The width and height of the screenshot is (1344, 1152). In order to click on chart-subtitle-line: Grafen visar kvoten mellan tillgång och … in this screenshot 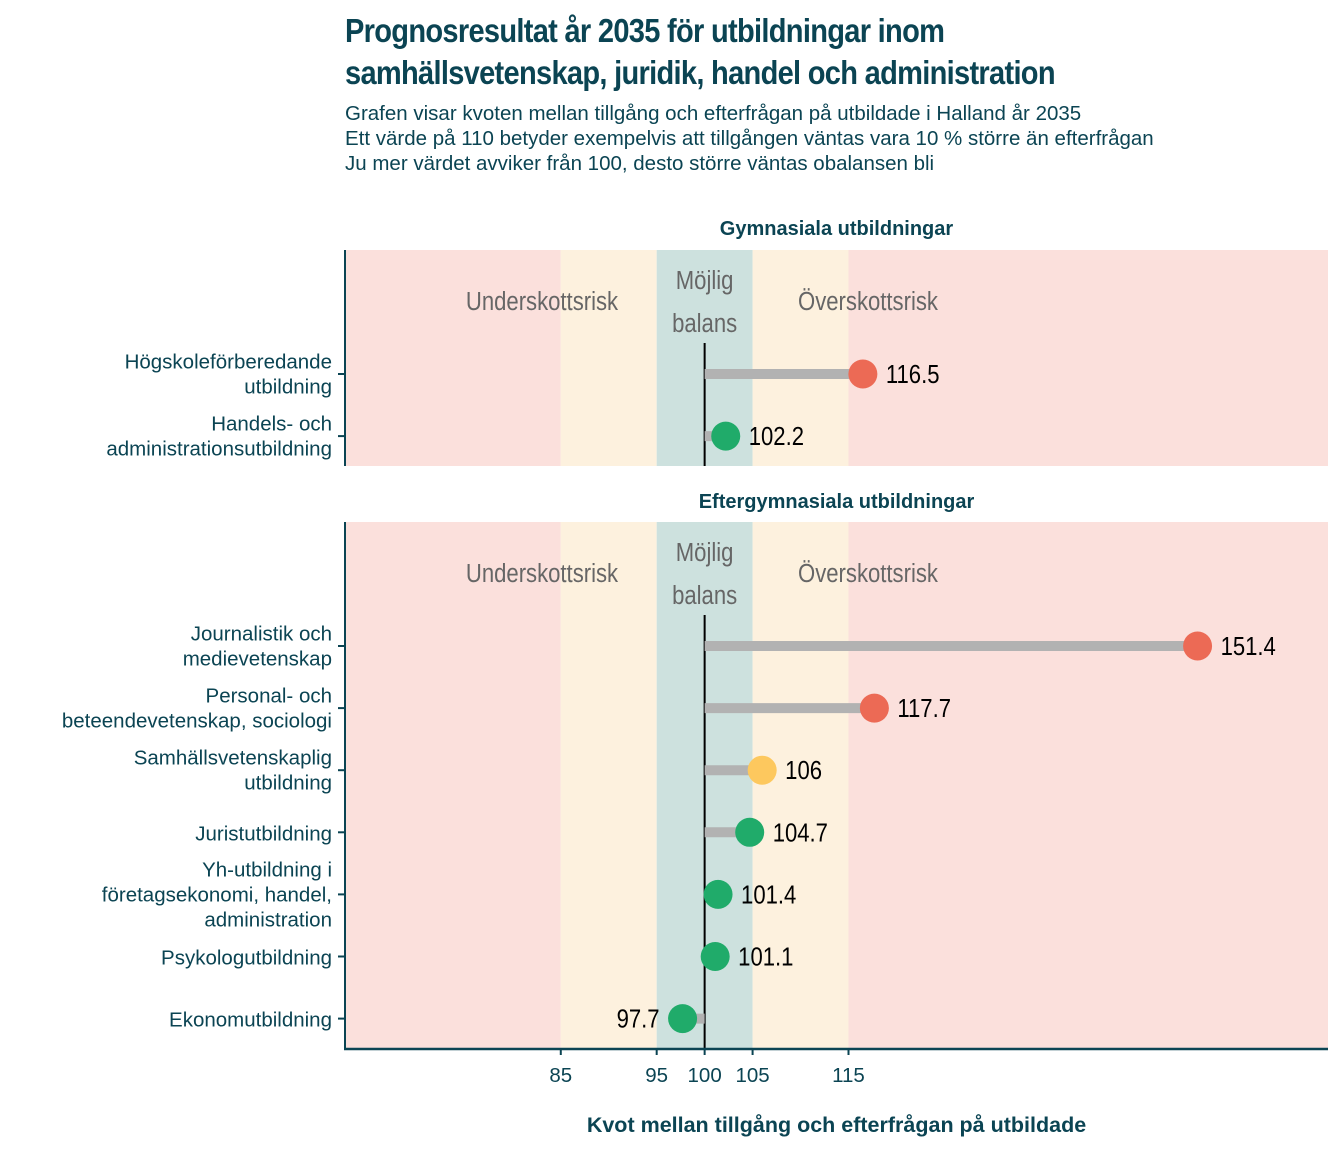, I will do `click(713, 113)`.